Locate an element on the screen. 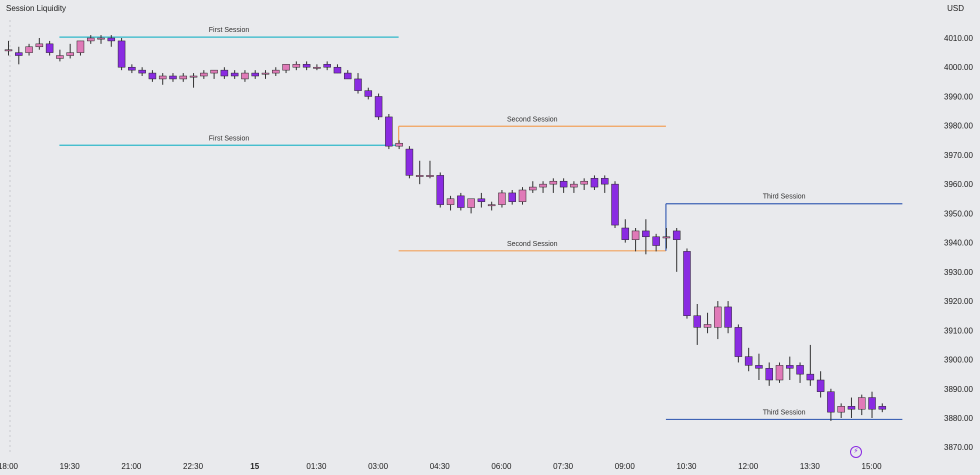 The width and height of the screenshot is (980, 475). x-tick-label: 09:00 is located at coordinates (625, 466).